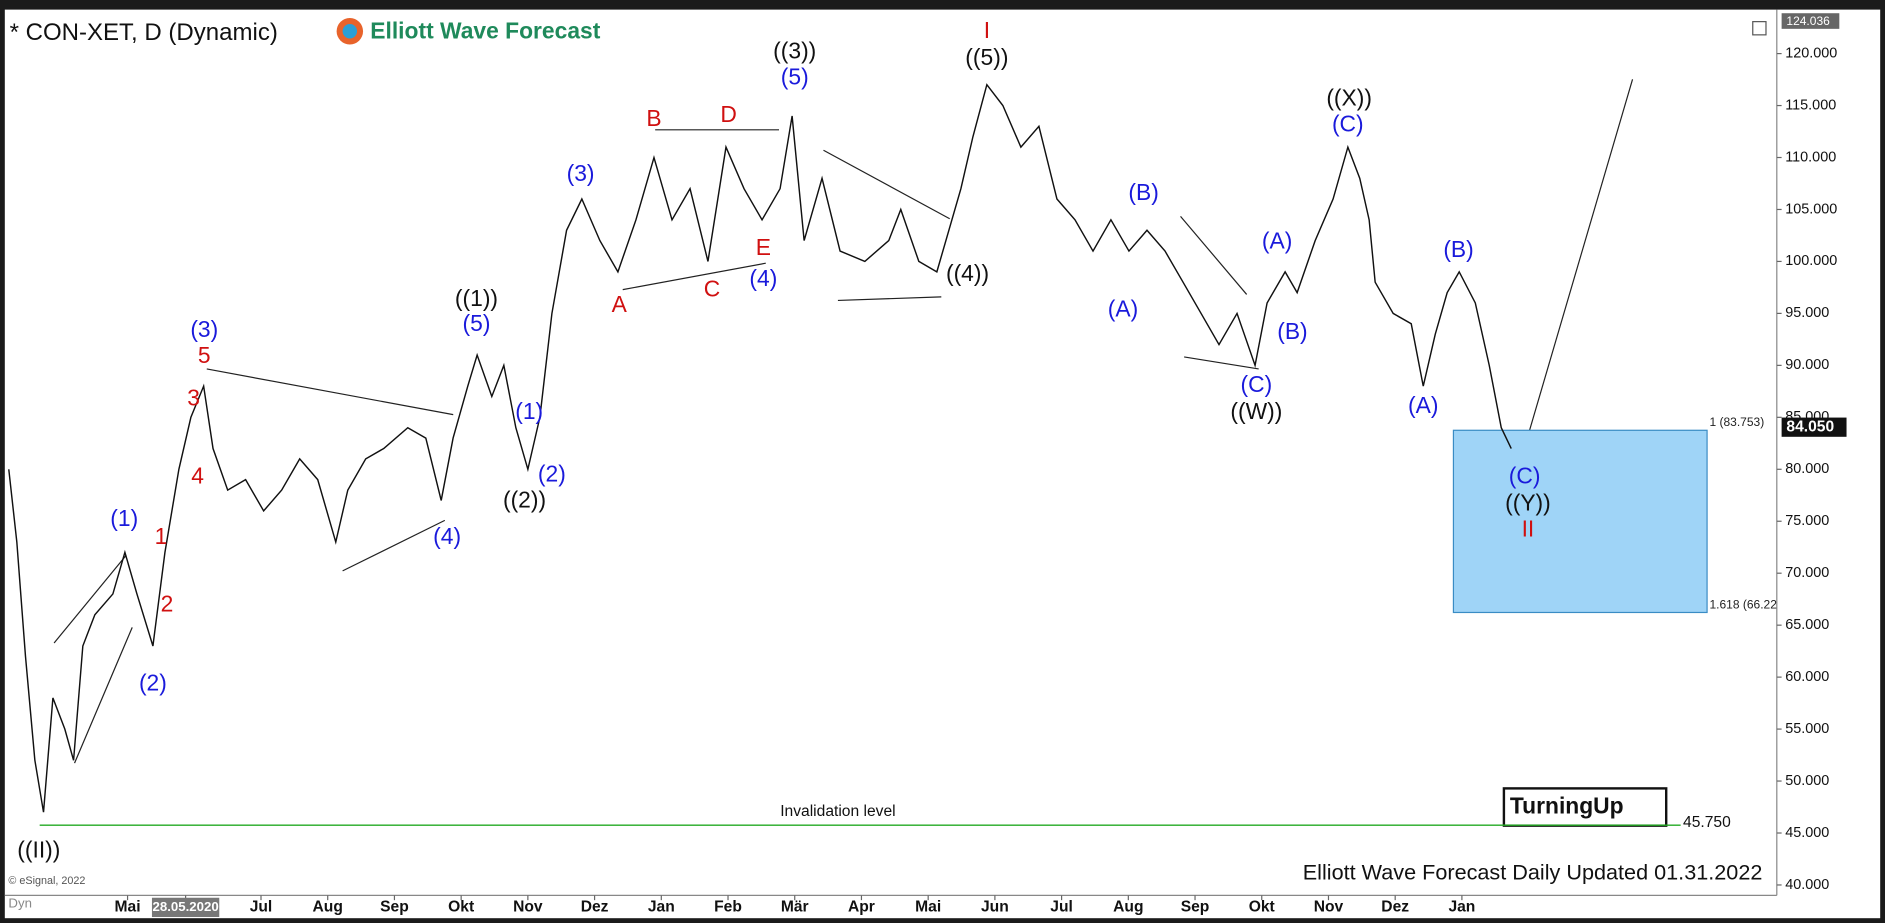  Describe the element at coordinates (987, 30) in the screenshot. I see `wave-label: I` at that location.